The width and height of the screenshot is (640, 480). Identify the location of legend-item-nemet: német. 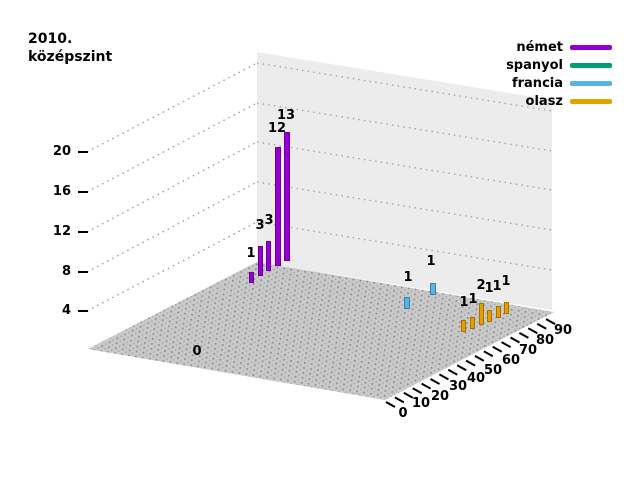
(559, 47).